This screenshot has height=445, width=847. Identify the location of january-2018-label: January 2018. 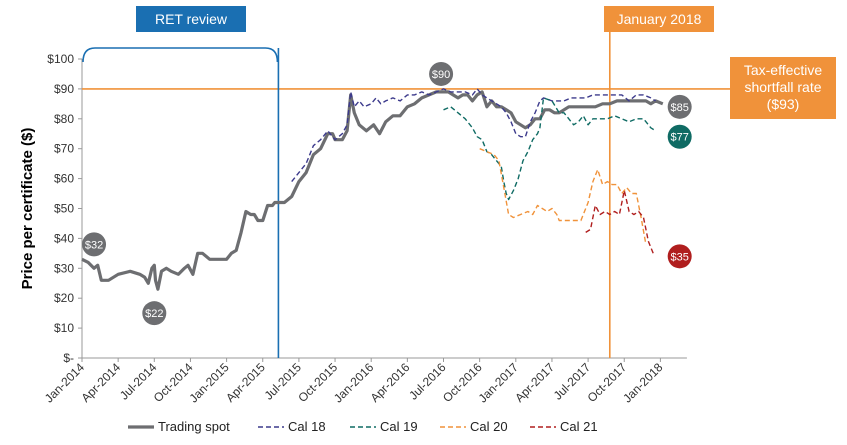
(659, 19).